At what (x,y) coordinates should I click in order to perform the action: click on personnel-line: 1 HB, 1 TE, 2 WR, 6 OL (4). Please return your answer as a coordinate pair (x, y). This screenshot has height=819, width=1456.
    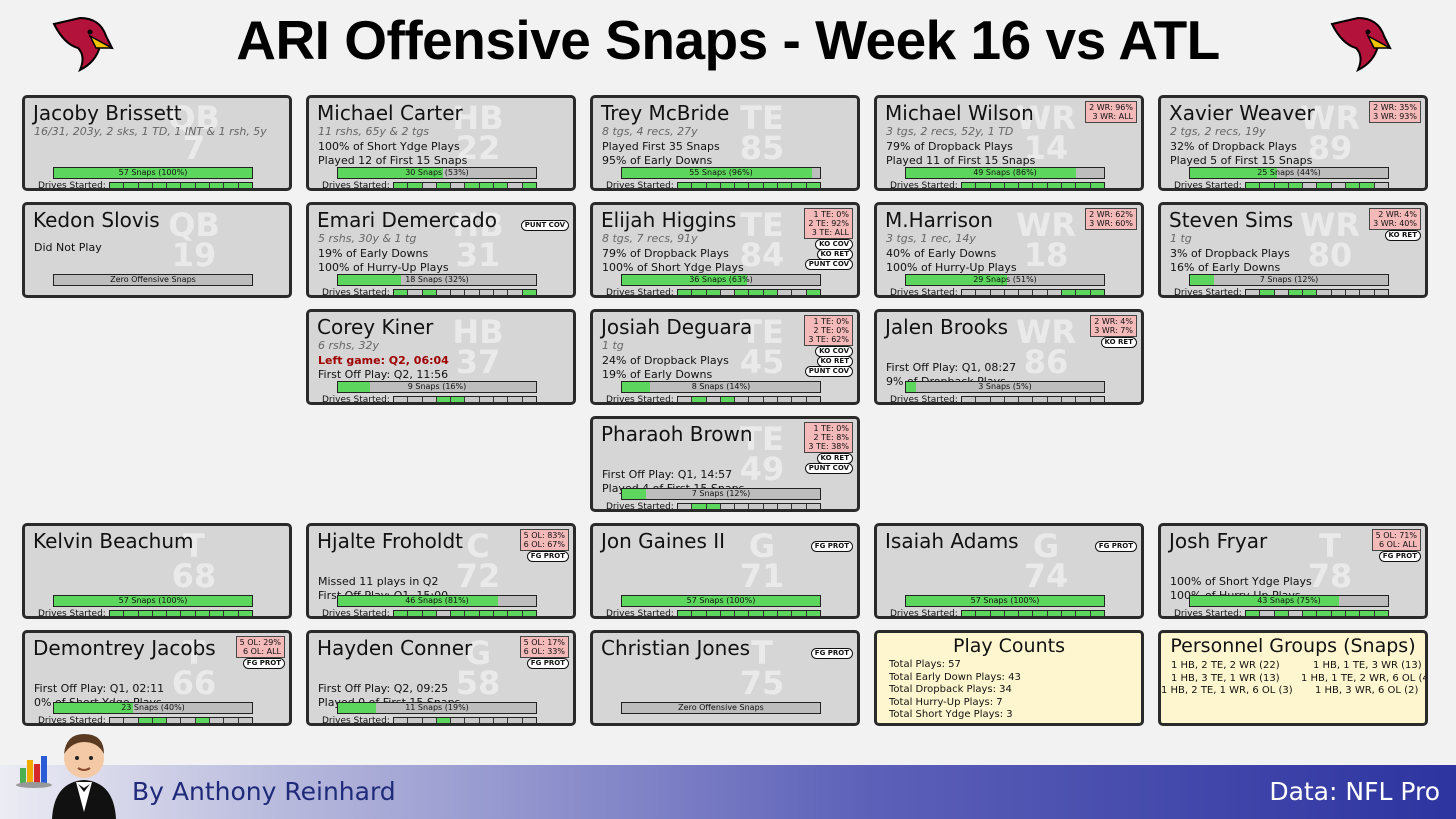
    Looking at the image, I should click on (1364, 678).